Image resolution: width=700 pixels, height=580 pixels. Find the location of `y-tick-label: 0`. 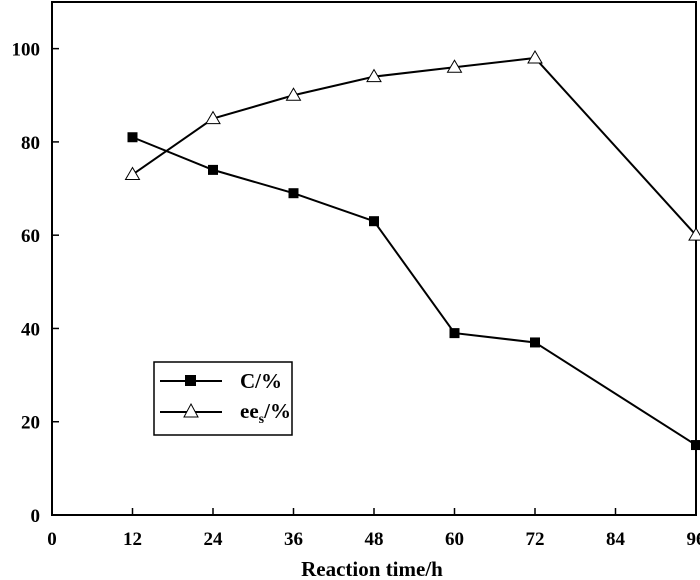

y-tick-label: 0 is located at coordinates (36, 516).